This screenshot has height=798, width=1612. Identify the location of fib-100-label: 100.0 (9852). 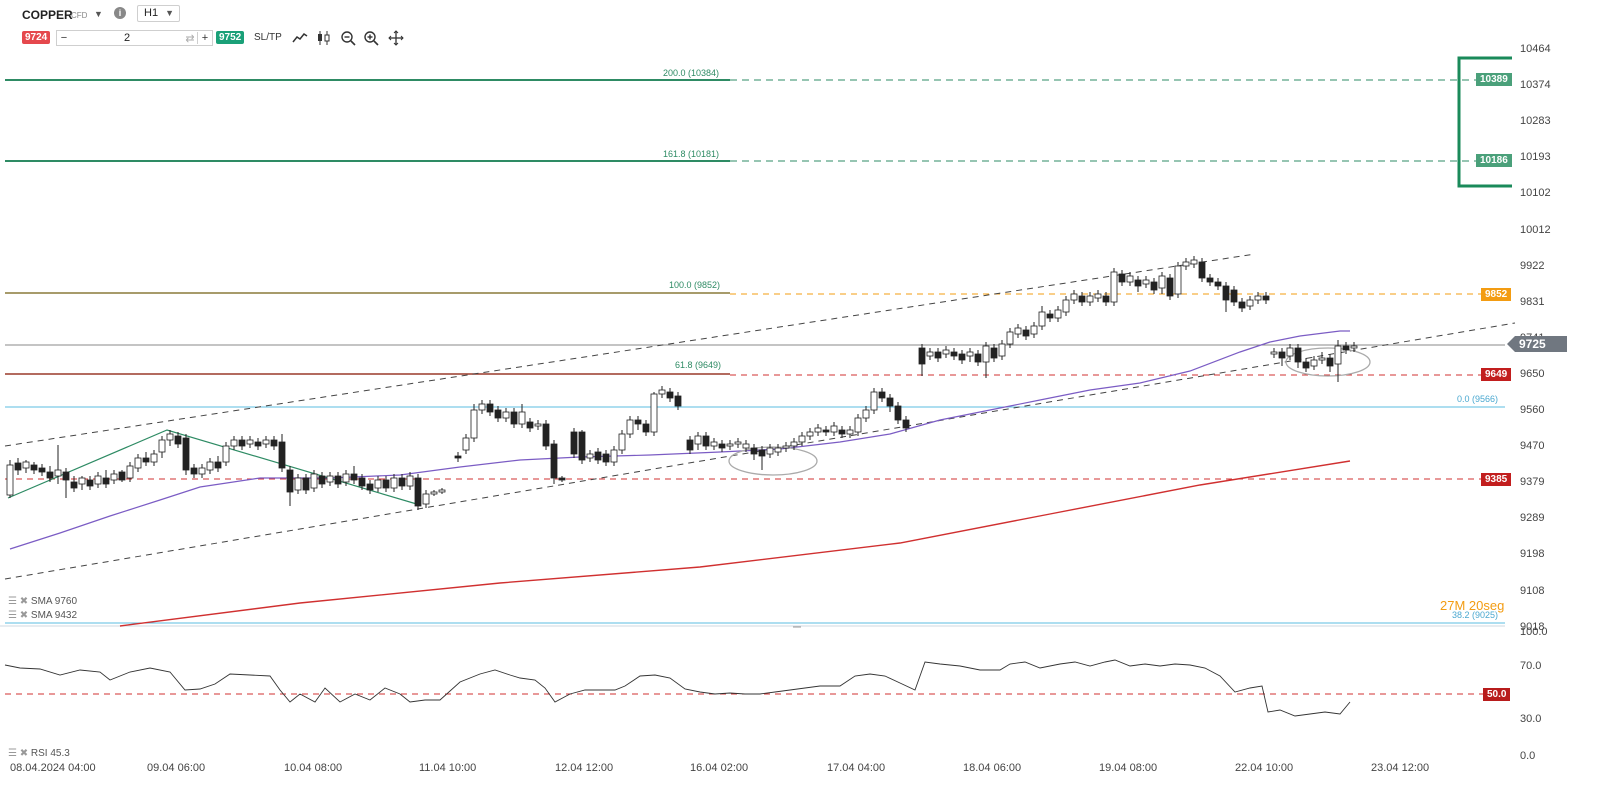
(695, 285).